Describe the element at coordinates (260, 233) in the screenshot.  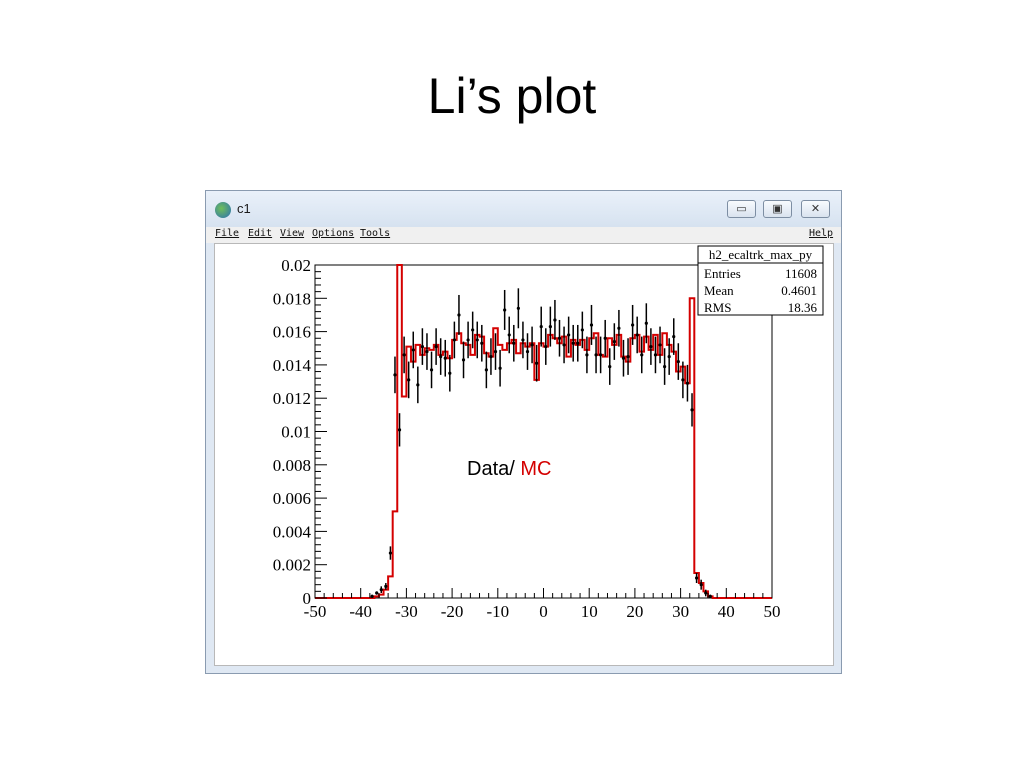
I see `menu-edit: Edit` at that location.